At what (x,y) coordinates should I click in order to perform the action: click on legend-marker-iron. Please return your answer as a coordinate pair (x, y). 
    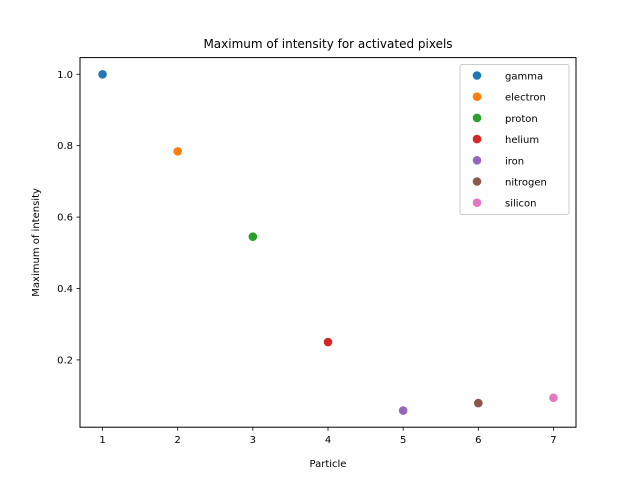
    Looking at the image, I should click on (477, 160).